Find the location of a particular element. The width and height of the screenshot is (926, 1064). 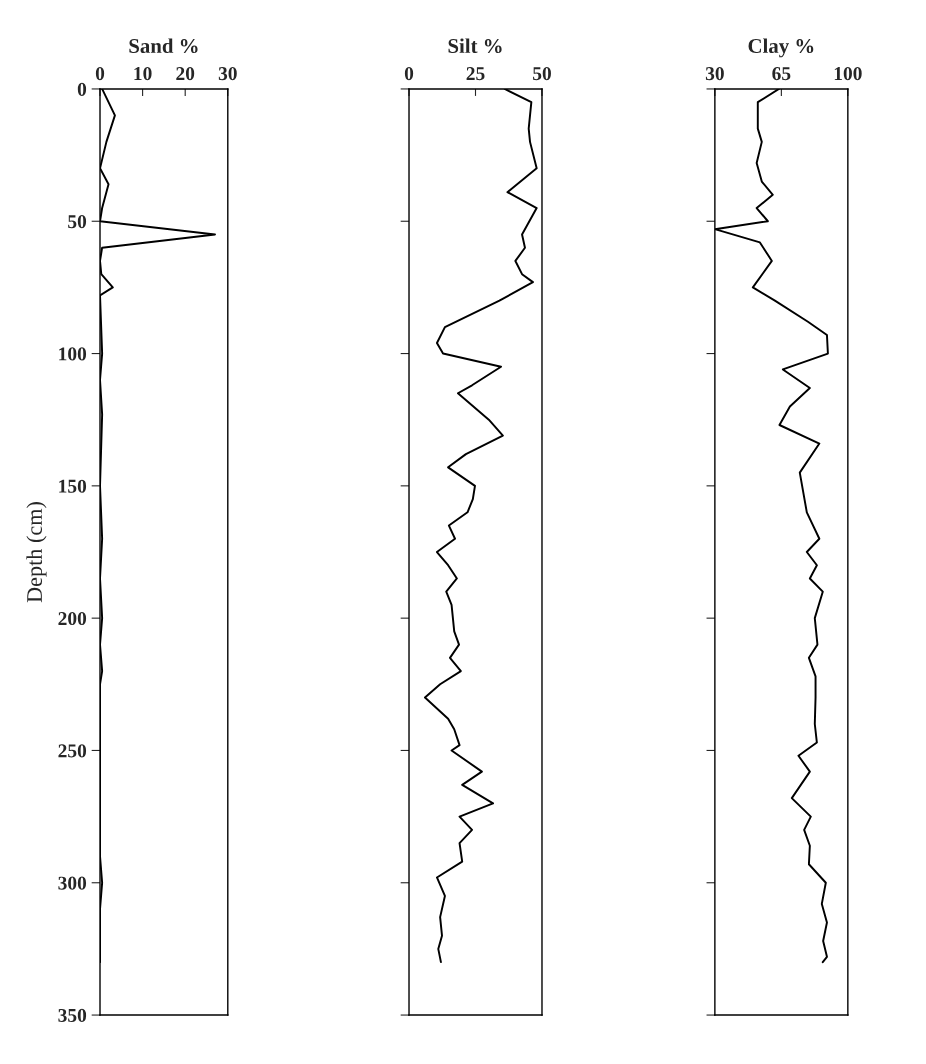

chart-title: Silt % is located at coordinates (475, 46).